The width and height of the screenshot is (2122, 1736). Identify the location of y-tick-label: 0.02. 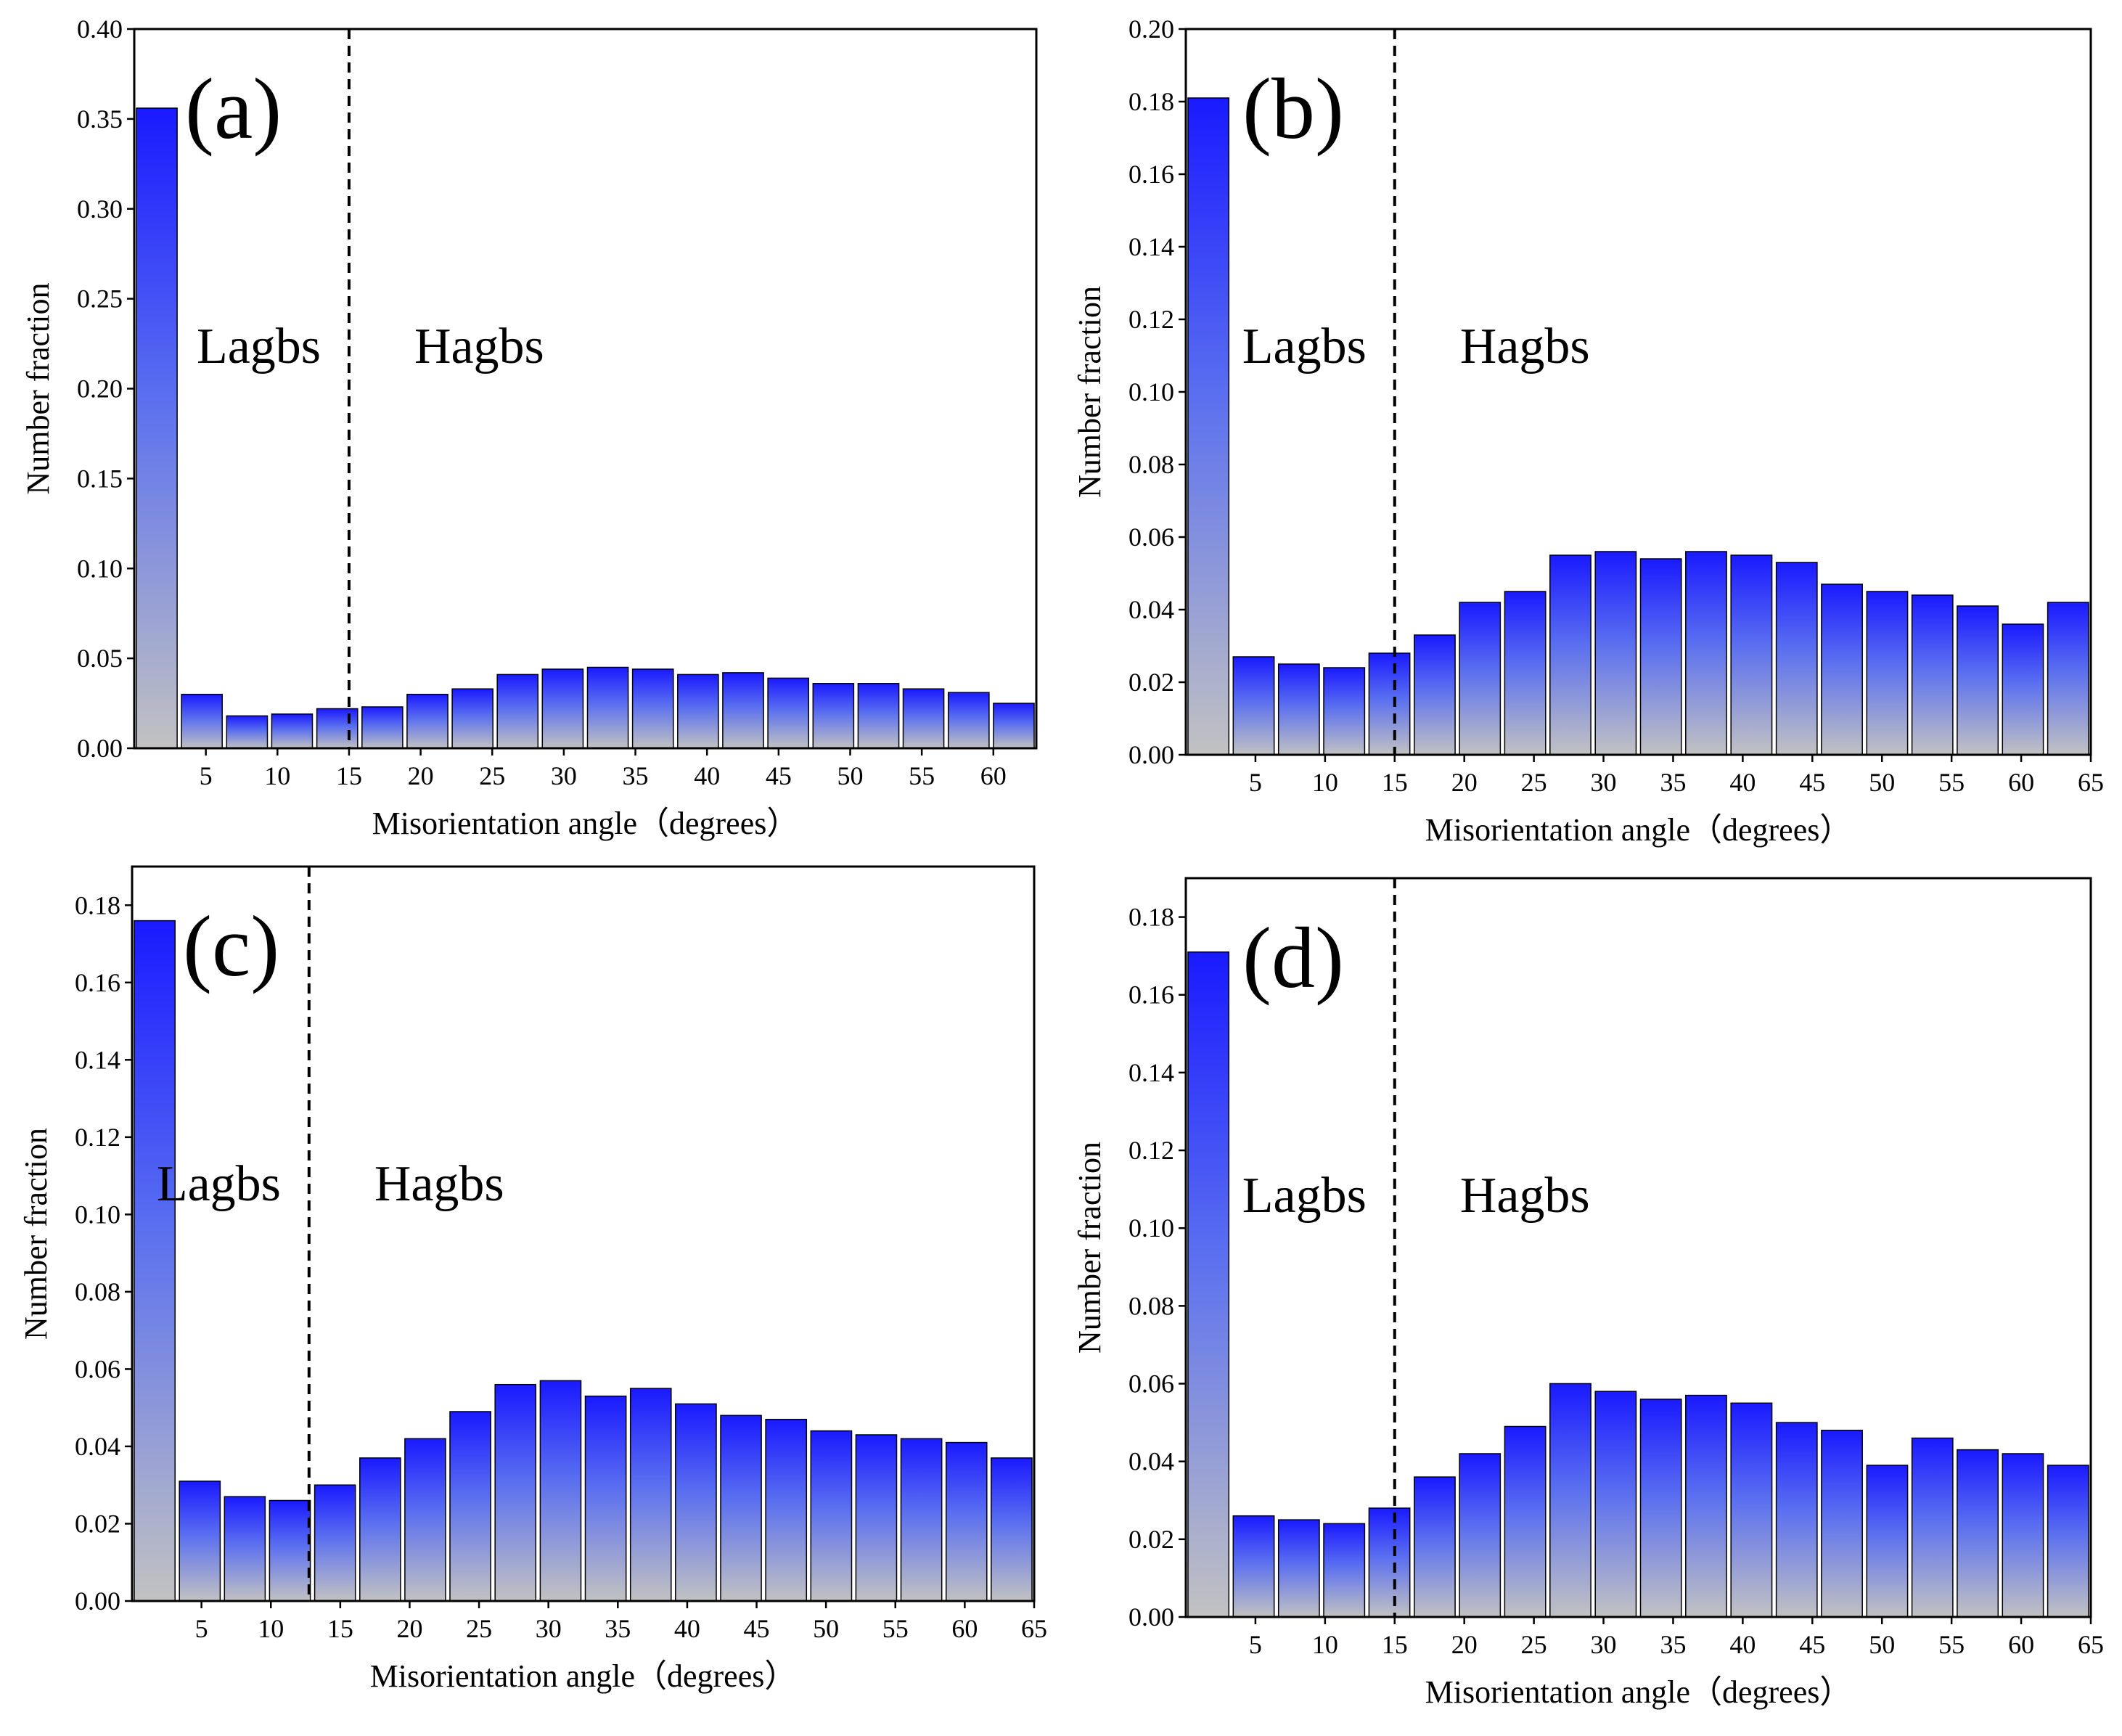
(1151, 1539).